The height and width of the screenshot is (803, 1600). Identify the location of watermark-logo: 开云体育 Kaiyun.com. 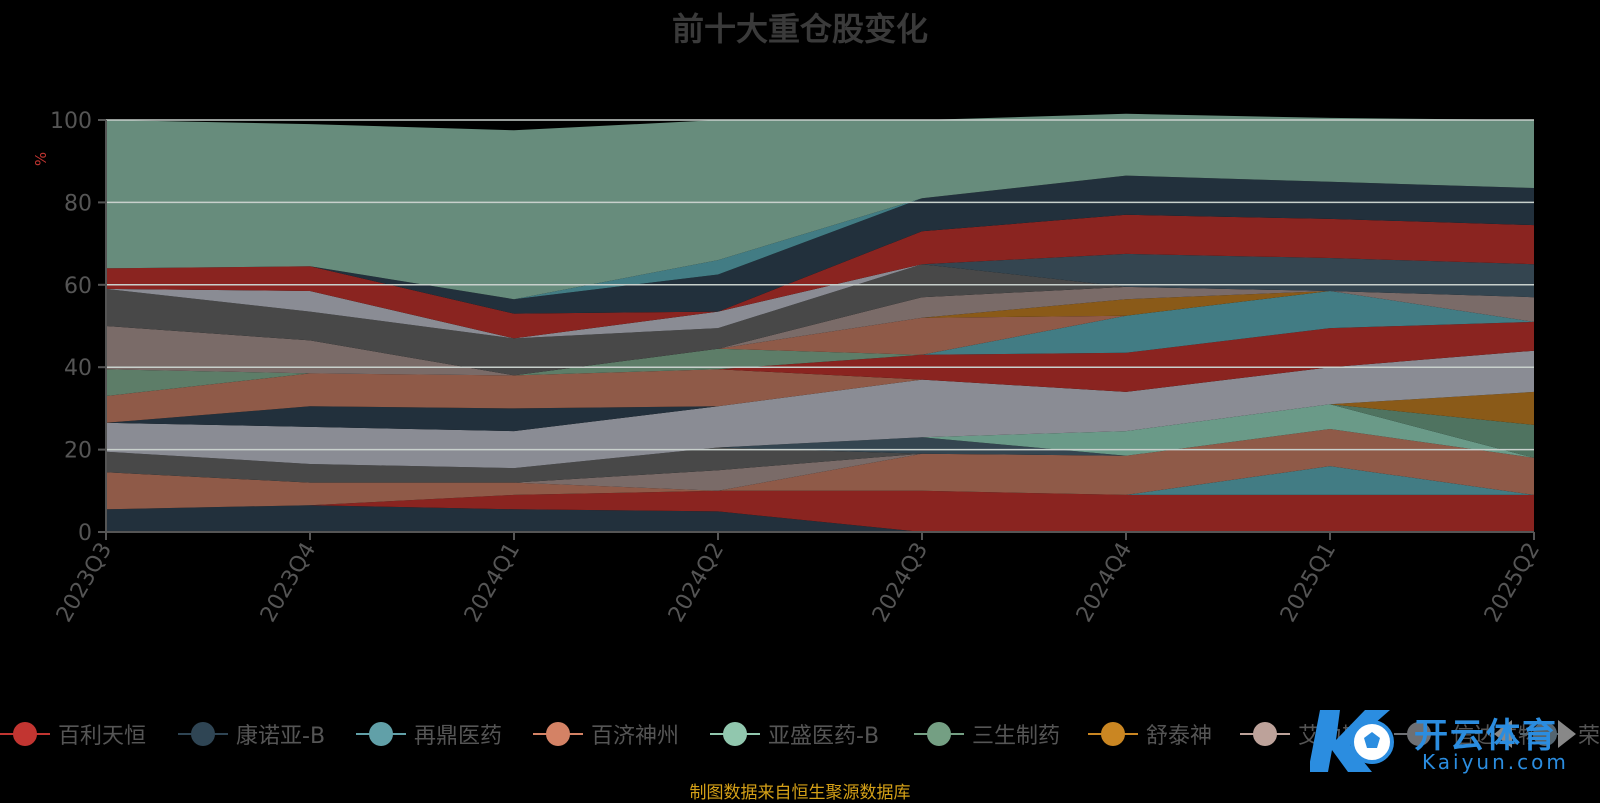
(1455, 740).